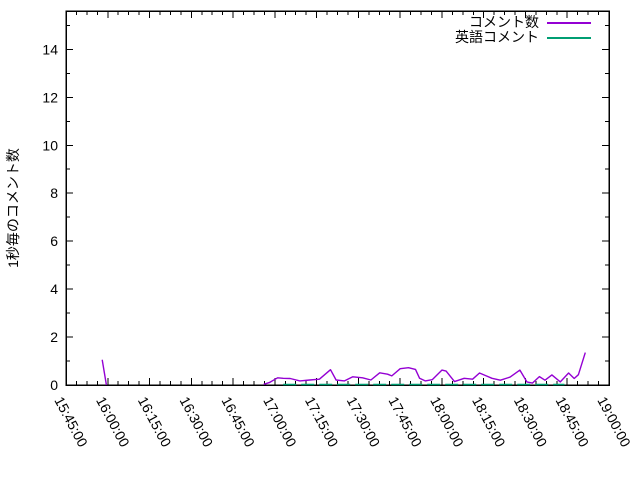  Describe the element at coordinates (573, 422) in the screenshot. I see `x-tick-label: 18:45:00` at that location.